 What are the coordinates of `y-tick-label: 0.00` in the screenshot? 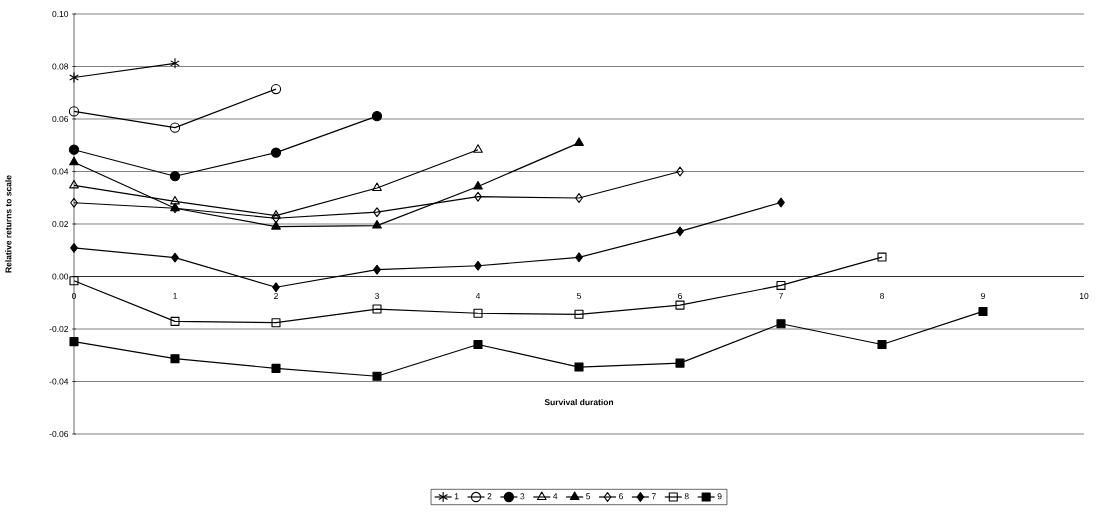 It's located at (60, 276).